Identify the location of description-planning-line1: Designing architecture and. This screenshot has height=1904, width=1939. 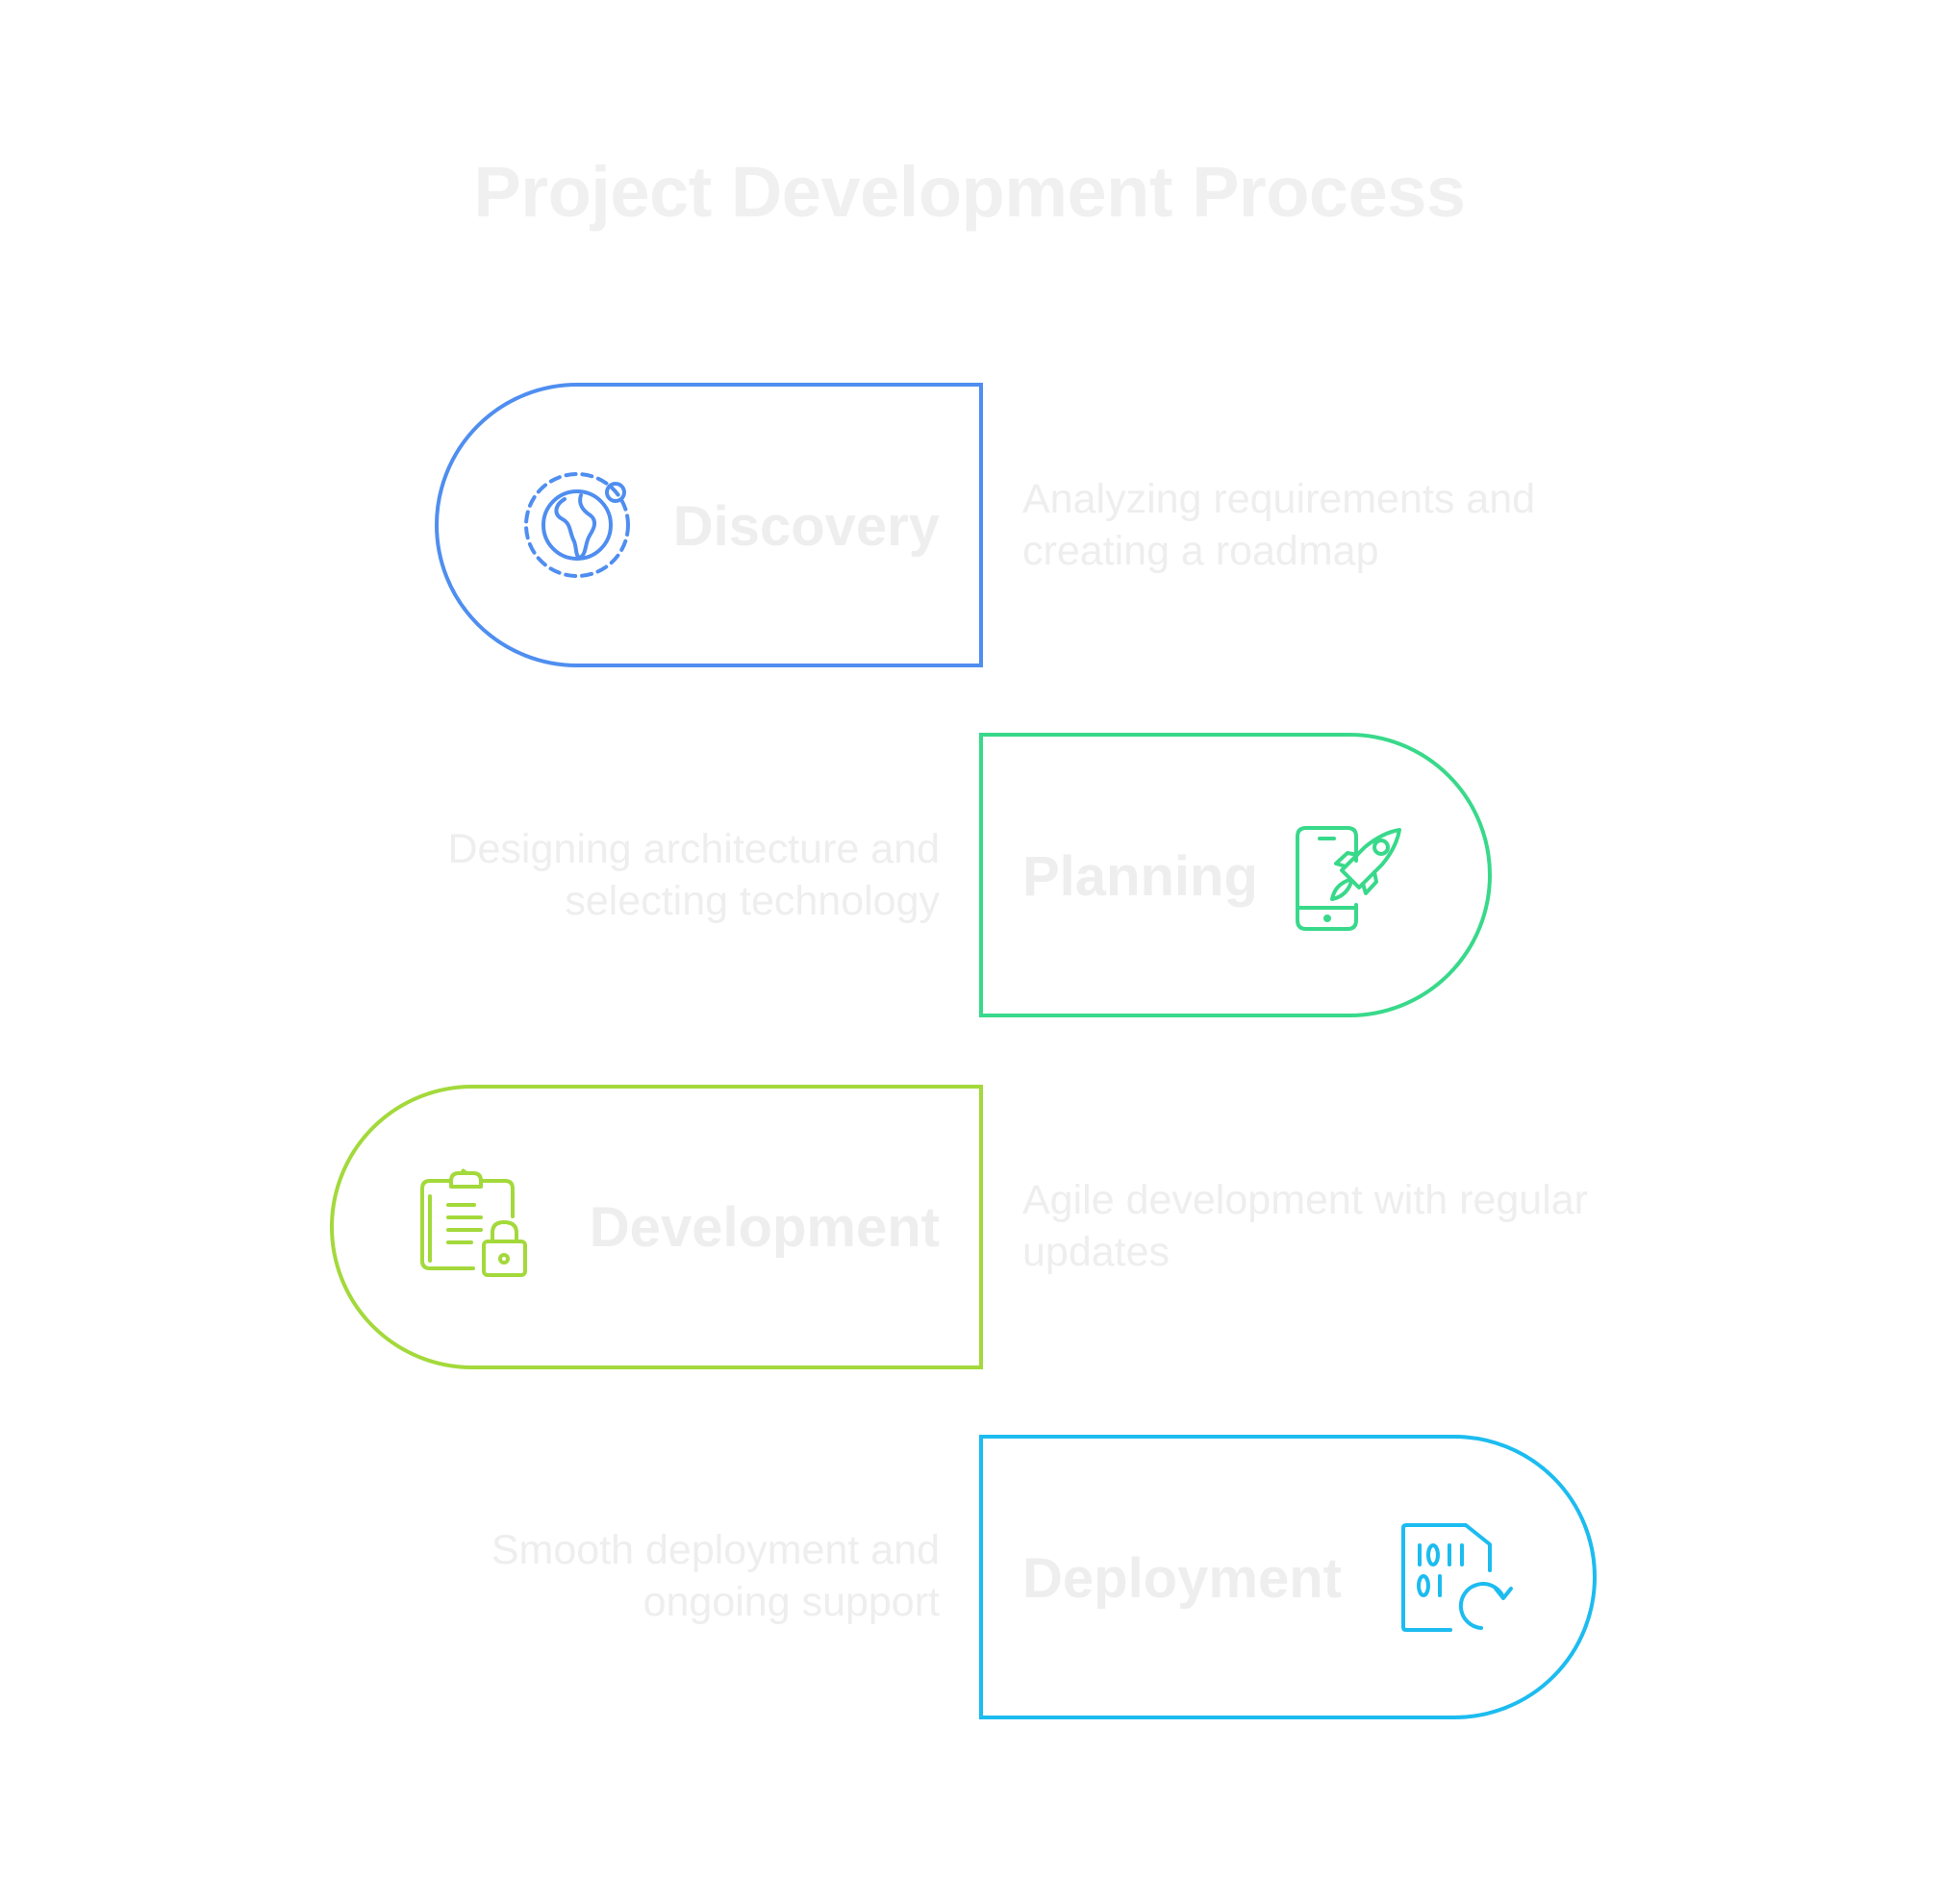
(693, 849).